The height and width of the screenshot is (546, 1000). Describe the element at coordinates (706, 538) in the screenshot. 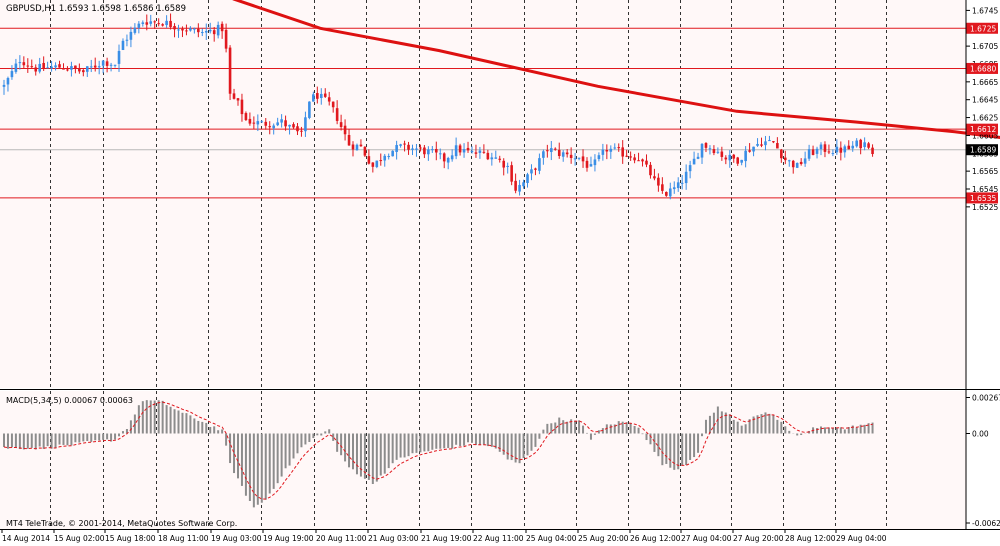

I see `time-tick-label: 27 Aug 04:00` at that location.